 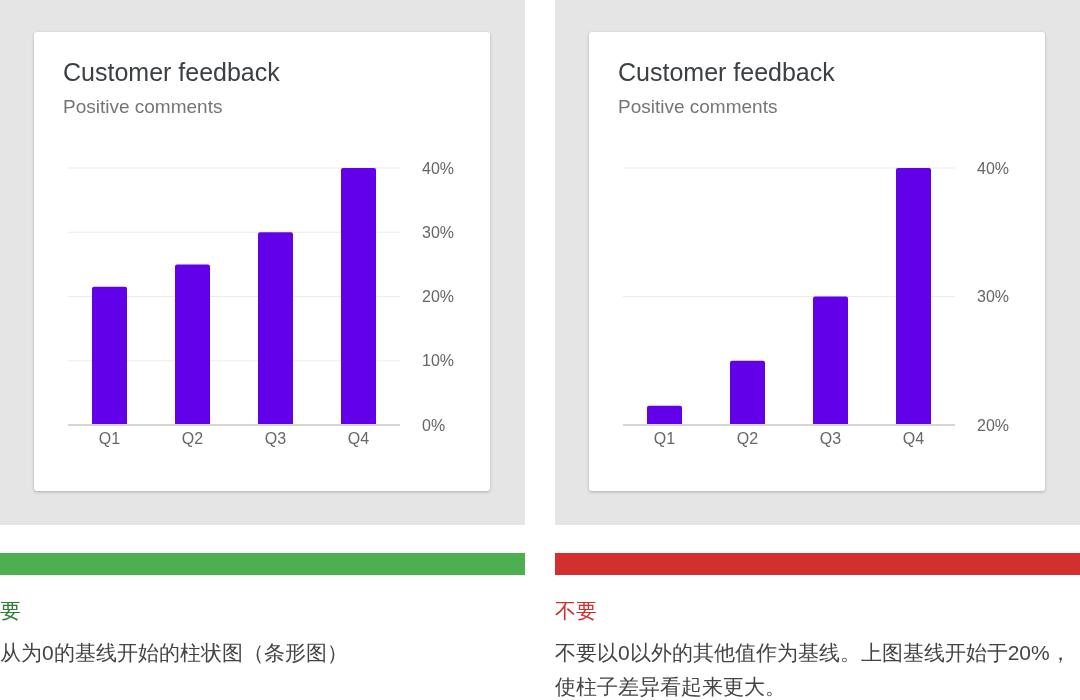 I want to click on text: 不要, so click(x=576, y=611).